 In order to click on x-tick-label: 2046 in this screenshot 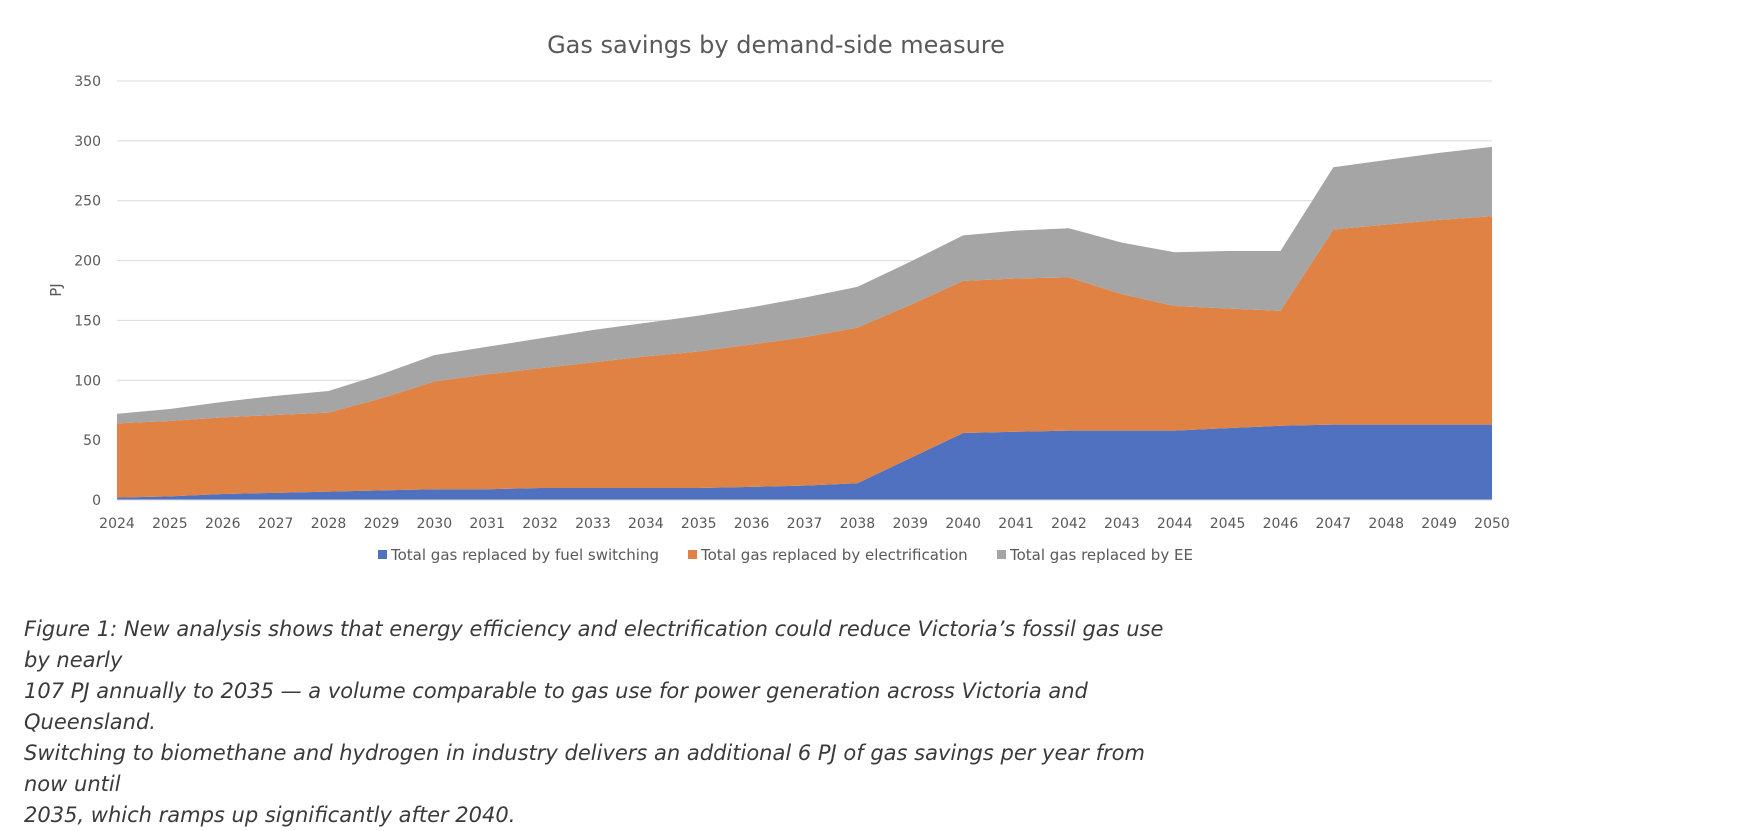, I will do `click(1281, 524)`.